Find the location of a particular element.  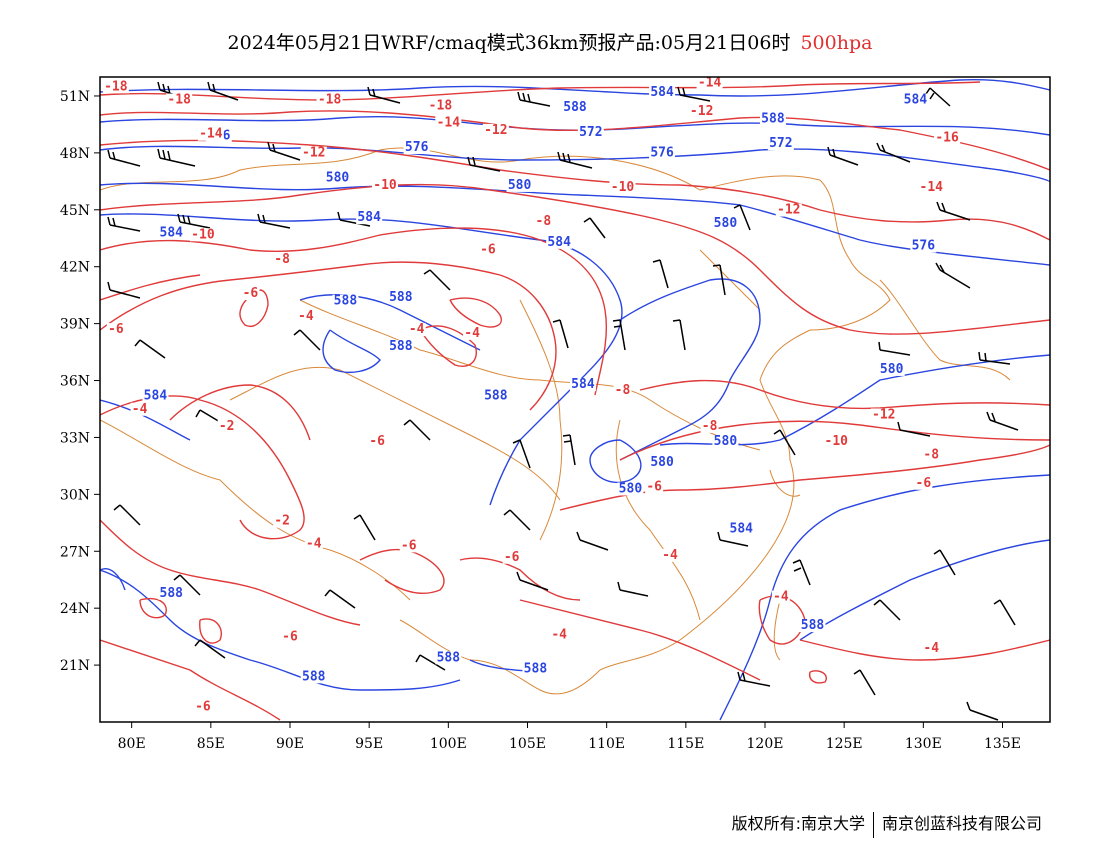

x-tick-label: 115E is located at coordinates (685, 744).